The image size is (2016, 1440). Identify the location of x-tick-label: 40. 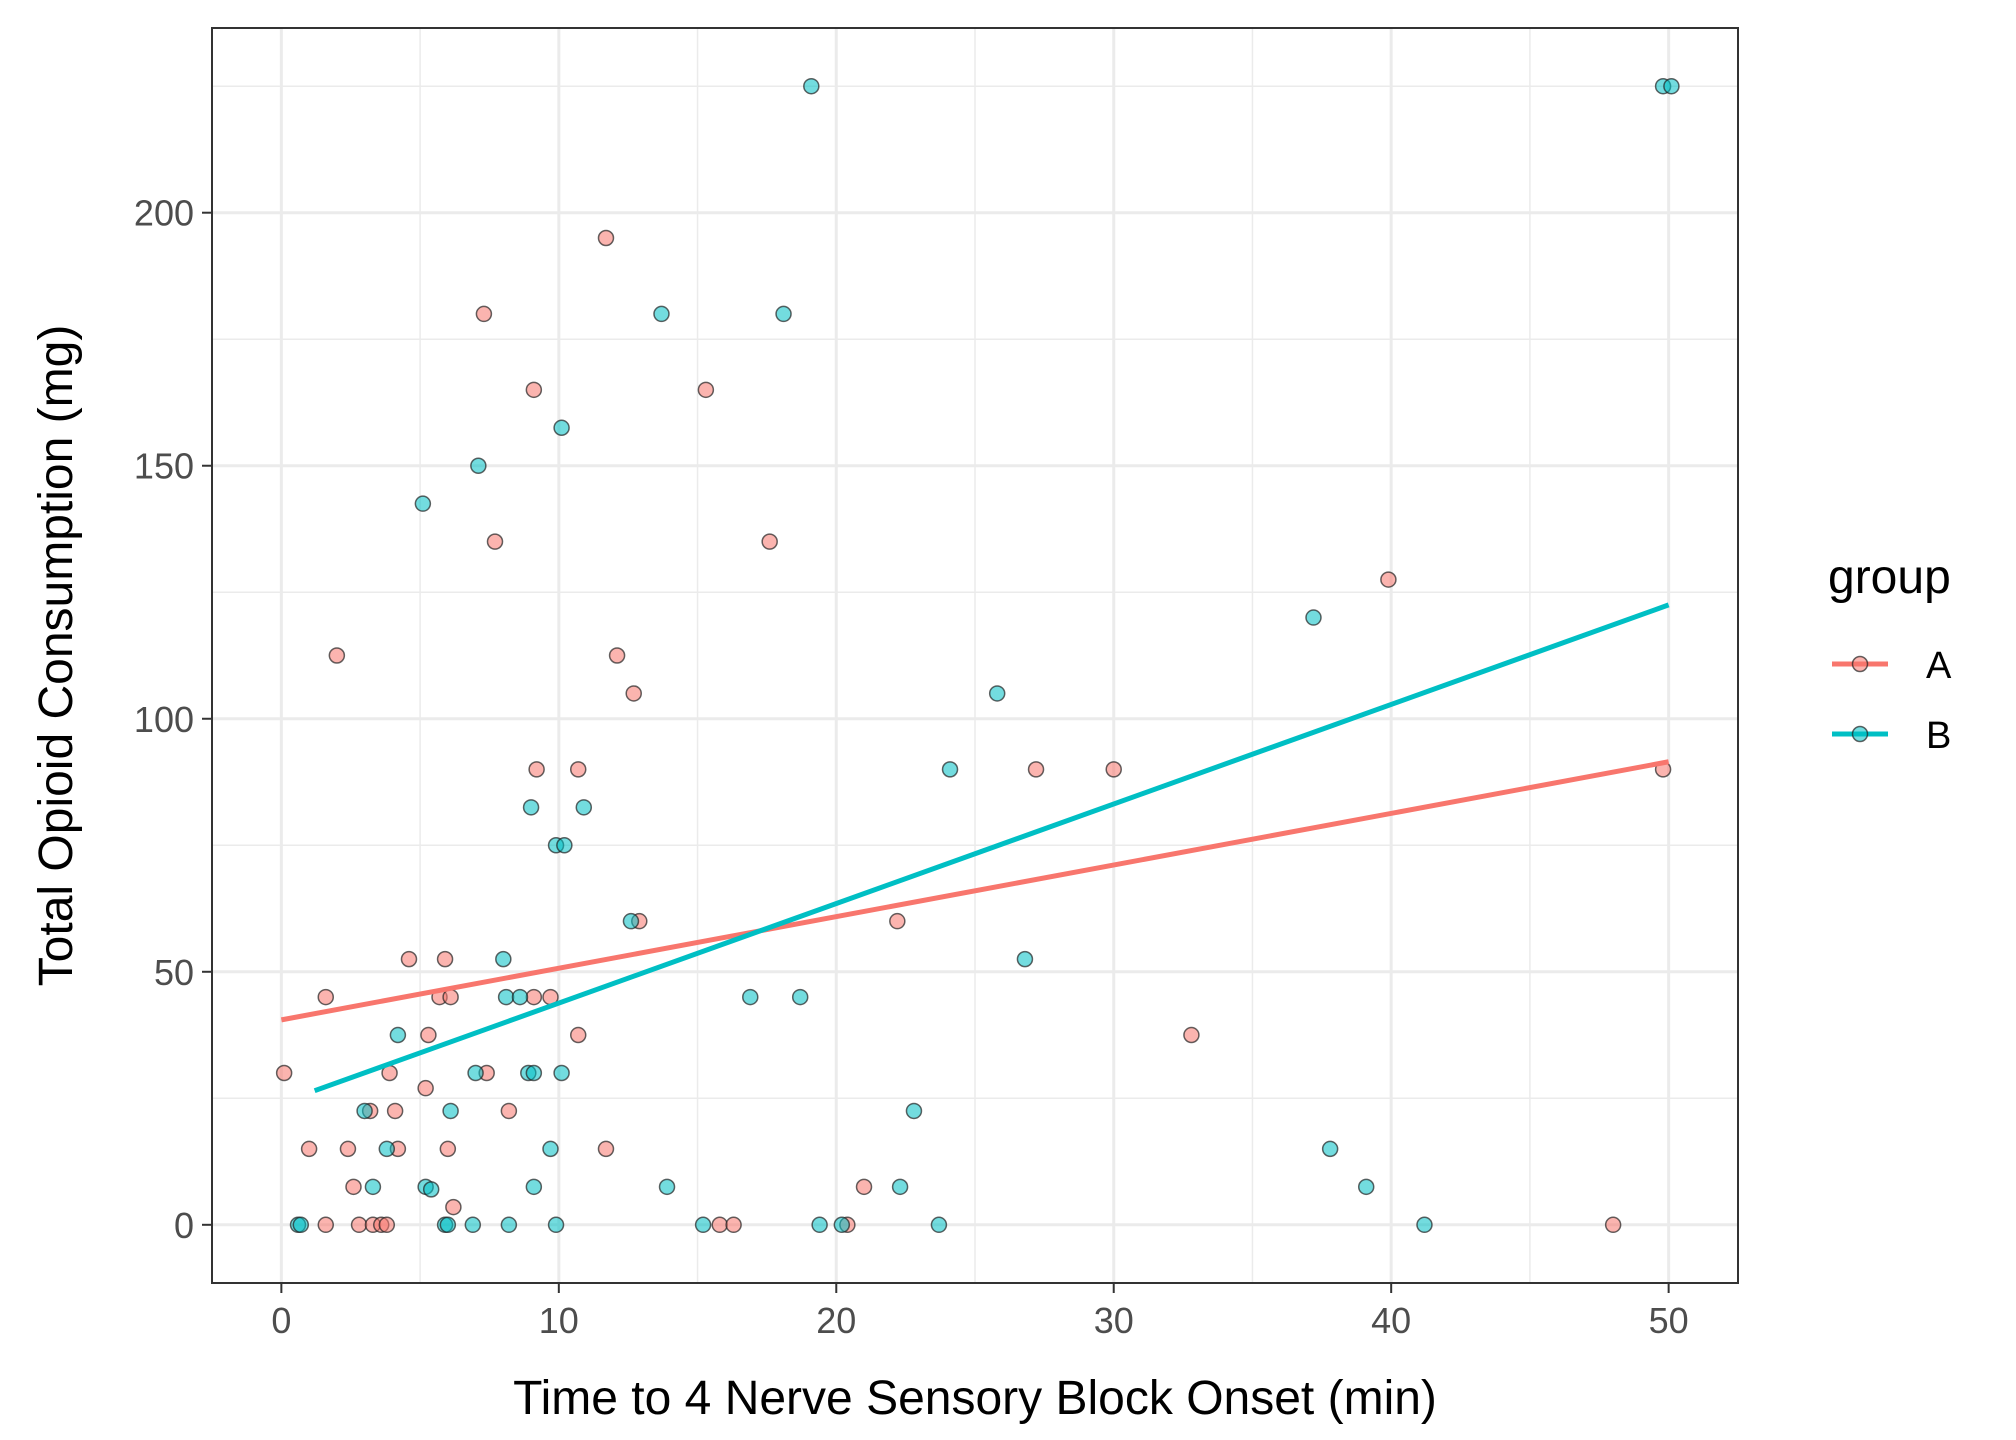
(1391, 1320).